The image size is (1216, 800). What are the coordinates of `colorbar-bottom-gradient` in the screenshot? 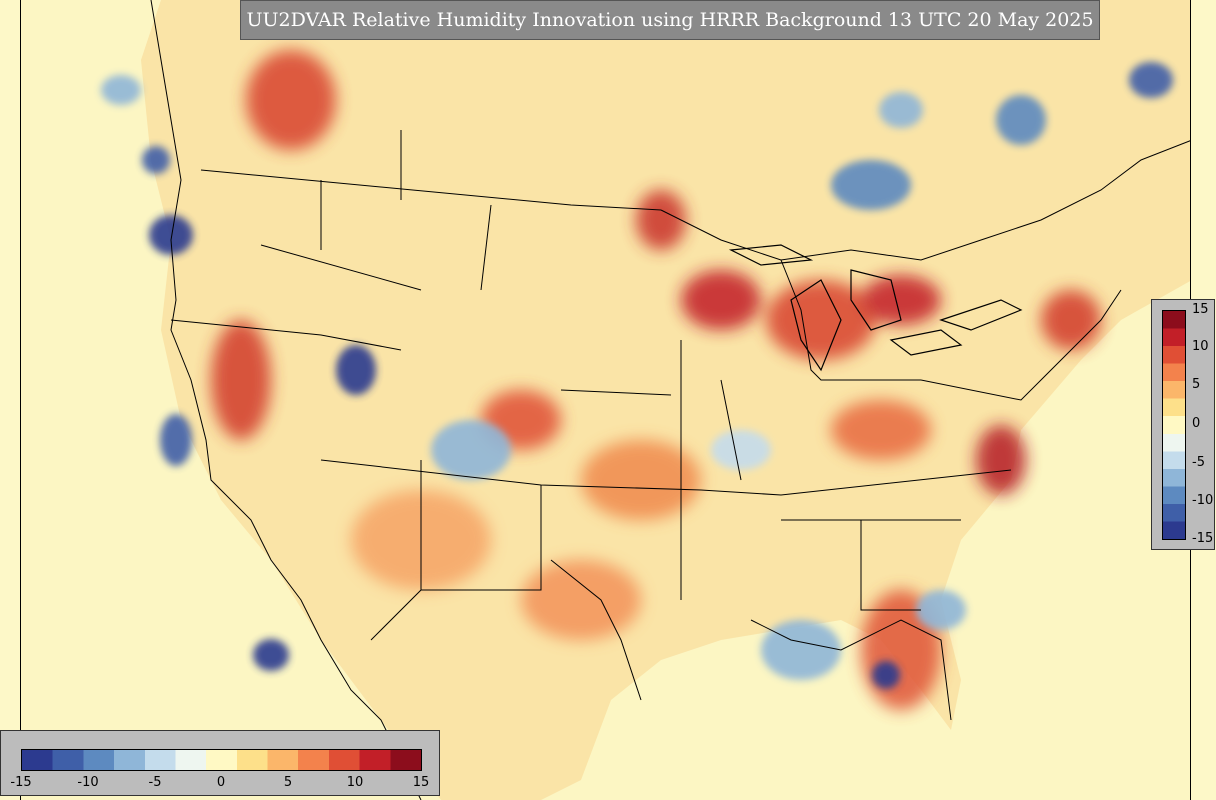 It's located at (221, 760).